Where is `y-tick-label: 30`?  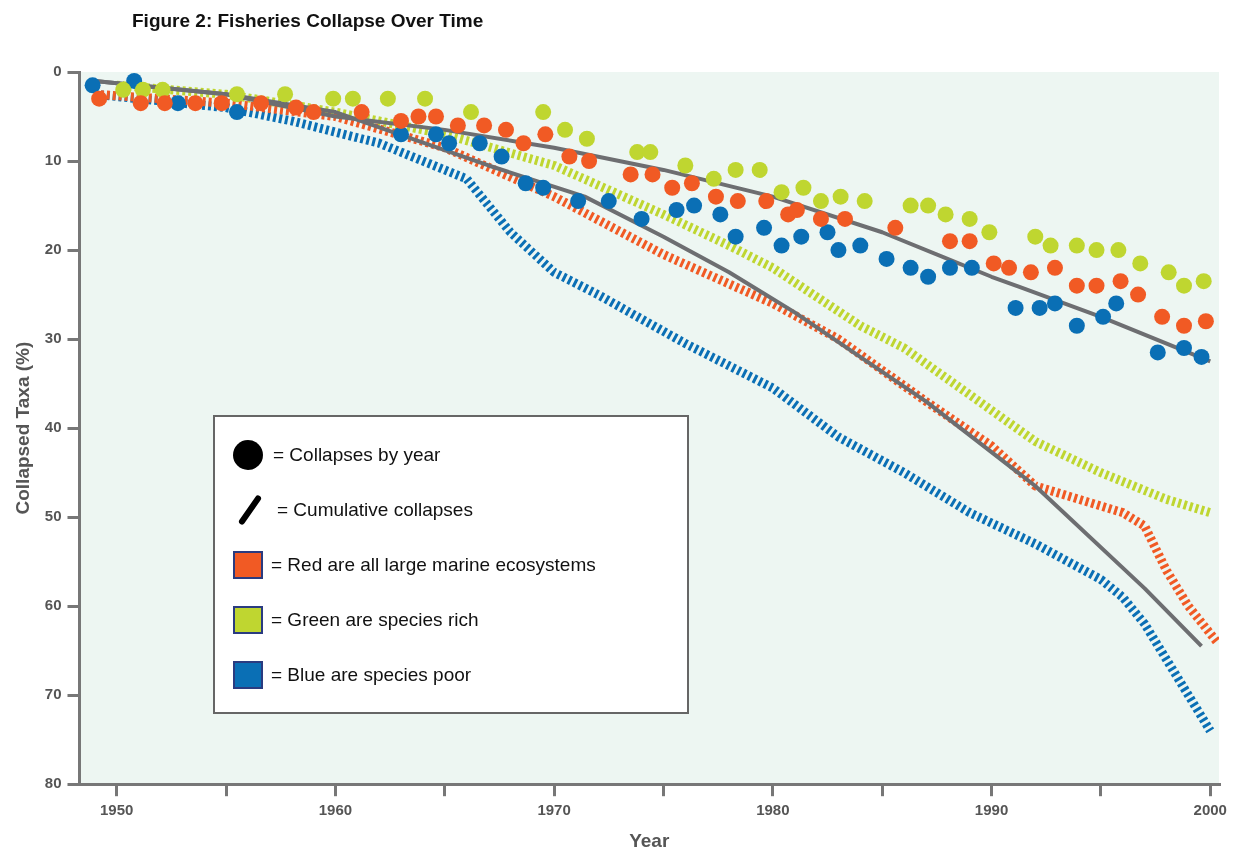
y-tick-label: 30 is located at coordinates (53, 338).